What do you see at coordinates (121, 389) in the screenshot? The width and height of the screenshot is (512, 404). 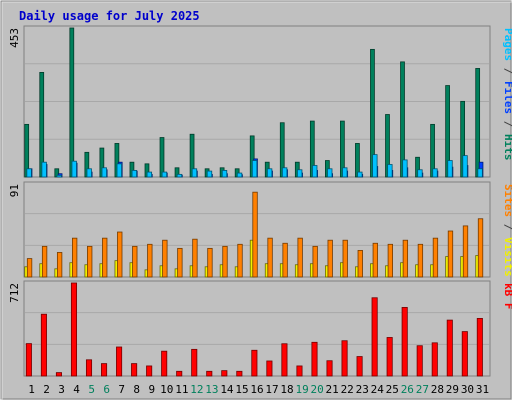 I see `x-tick-label-day-7: 7` at bounding box center [121, 389].